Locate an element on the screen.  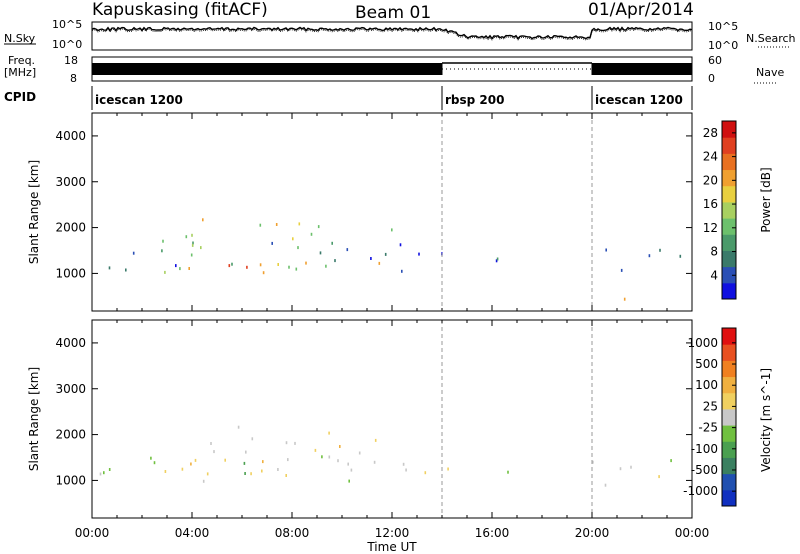
x-tick-label: 12:00 is located at coordinates (392, 533).